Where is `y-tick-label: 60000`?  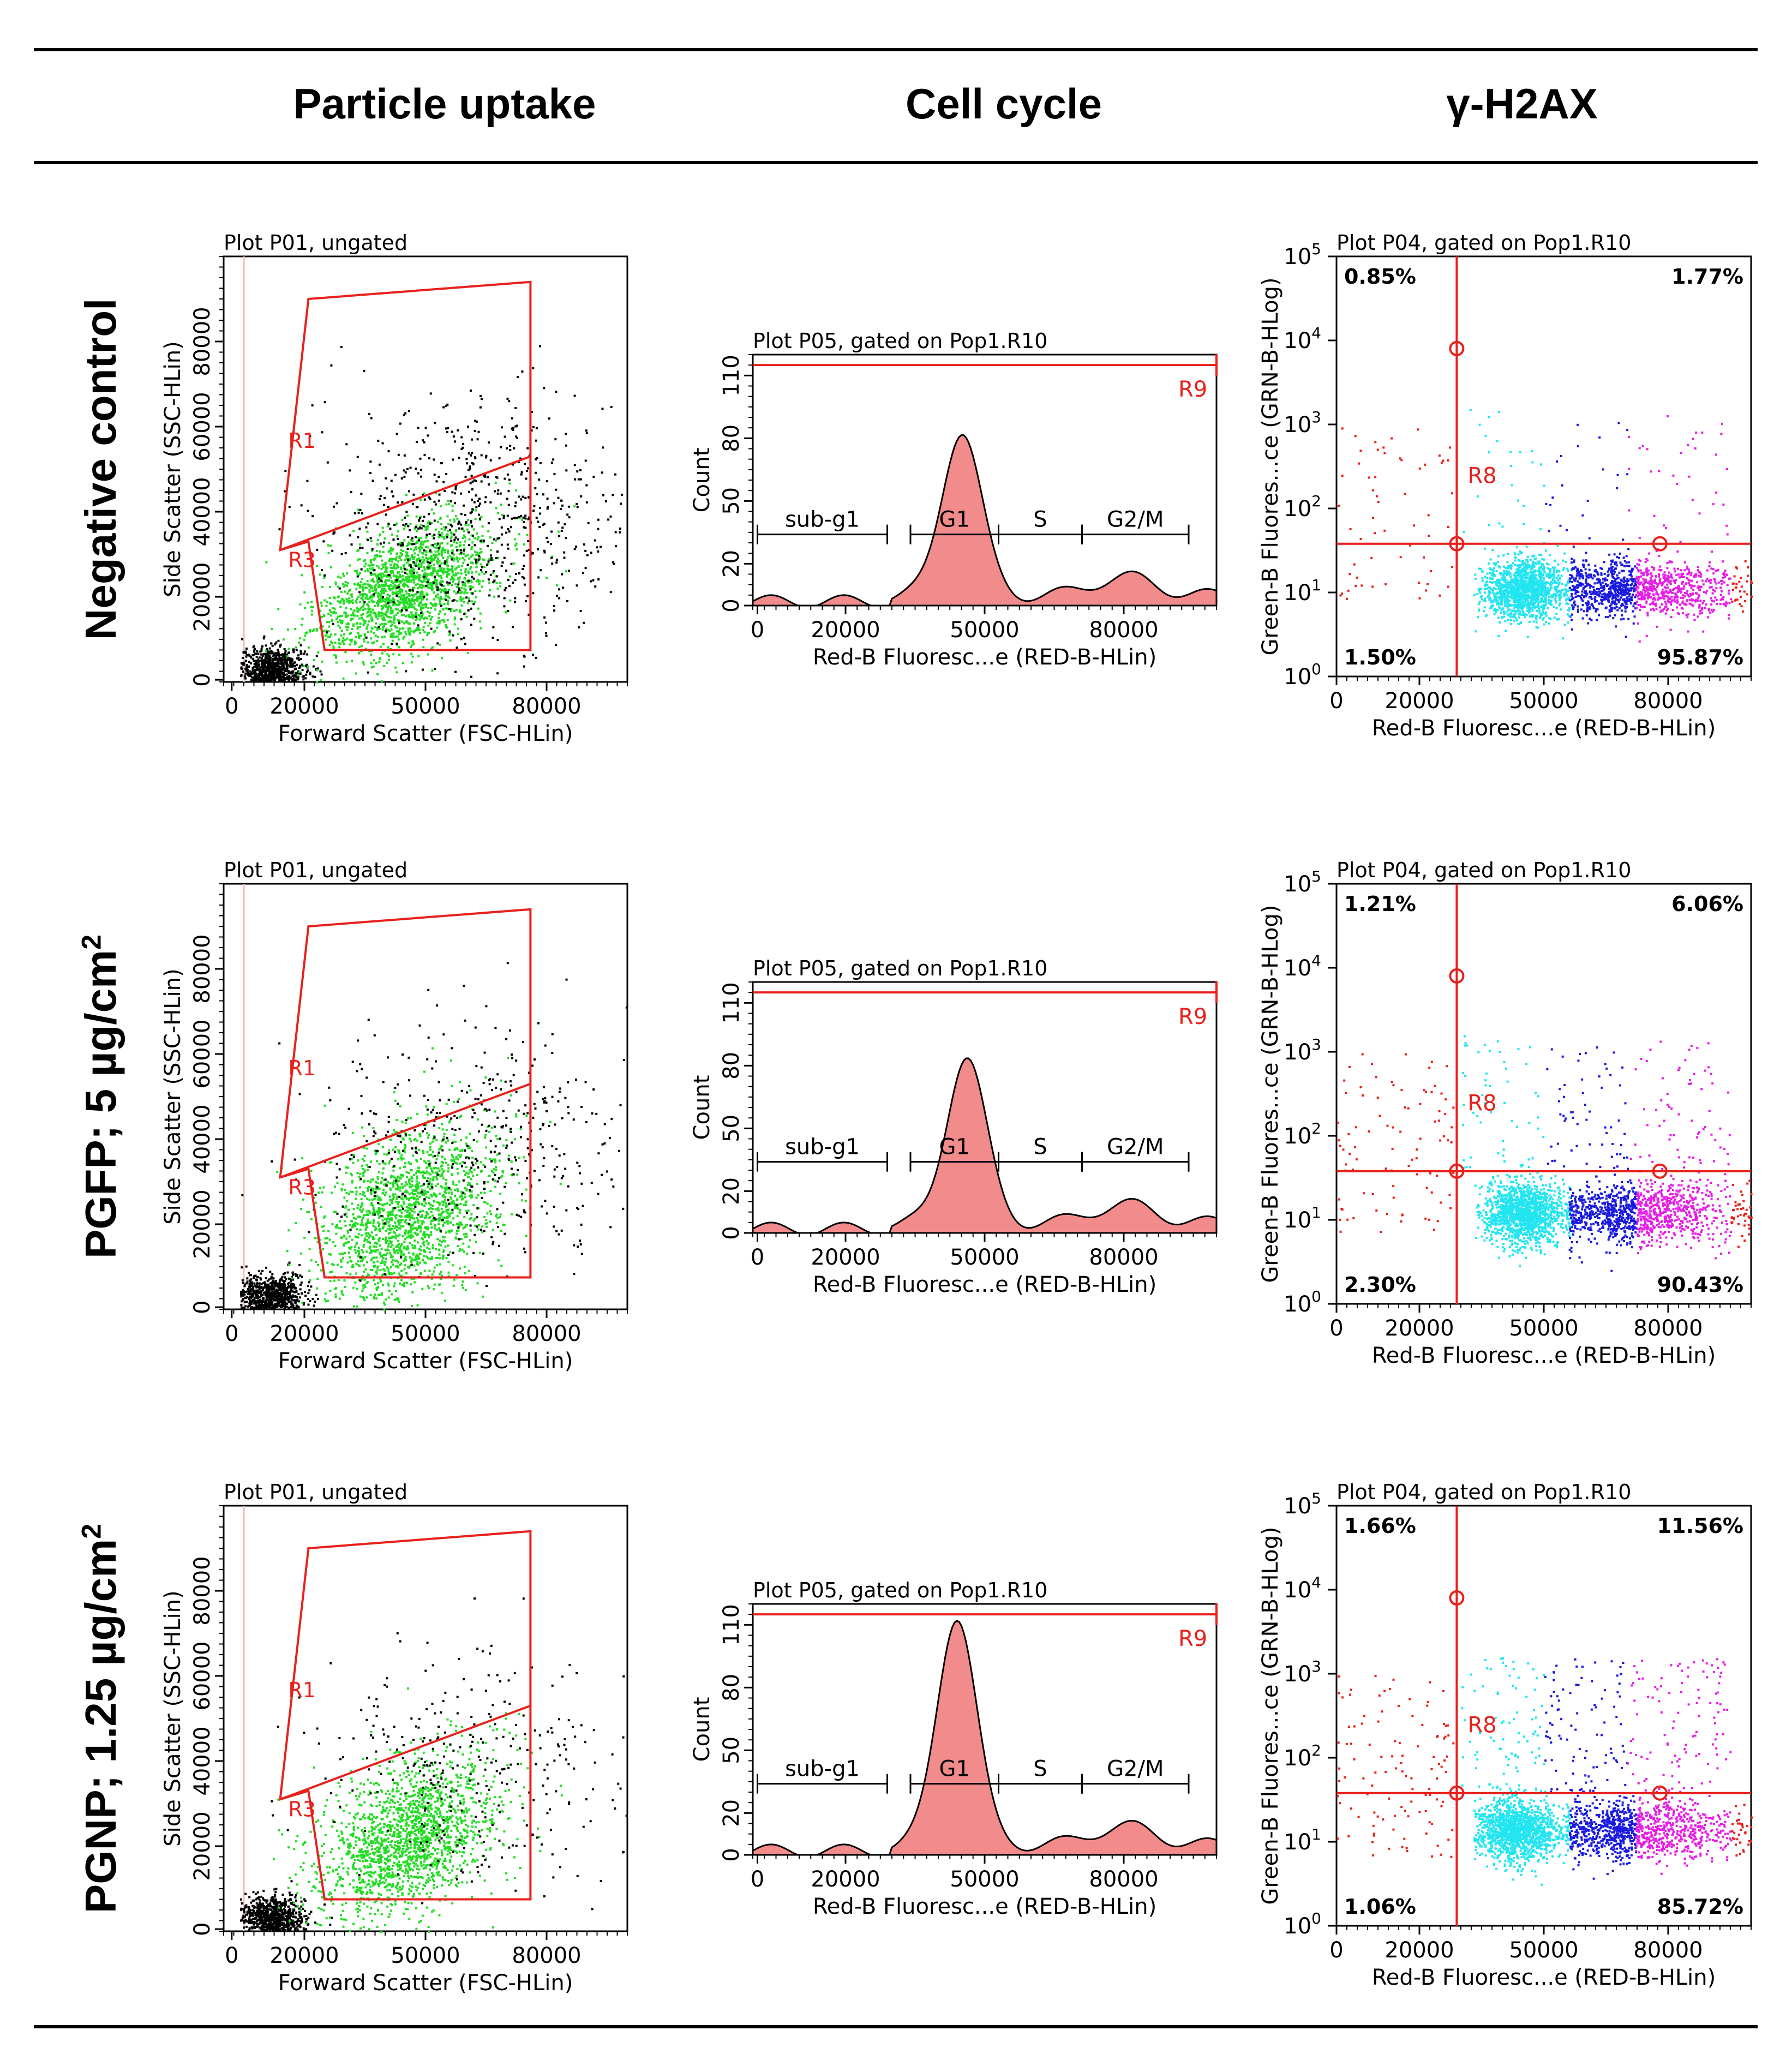
y-tick-label: 60000 is located at coordinates (202, 426).